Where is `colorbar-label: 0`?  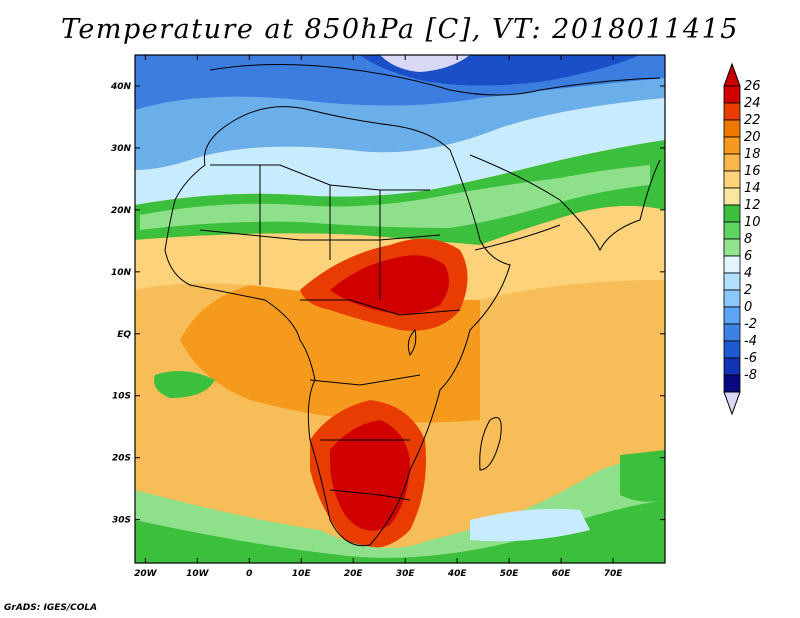 colorbar-label: 0 is located at coordinates (748, 307).